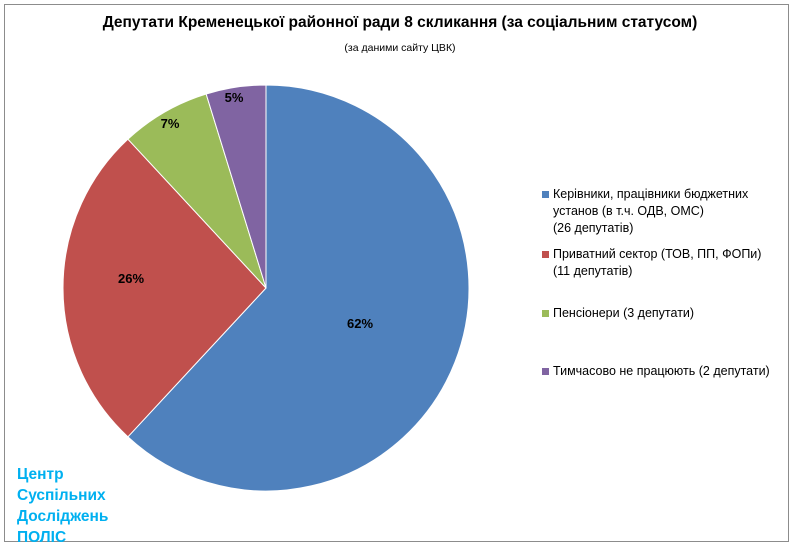  I want to click on legend-label-budget-2: установ (в т.ч. ОДВ, ОМС), so click(628, 211).